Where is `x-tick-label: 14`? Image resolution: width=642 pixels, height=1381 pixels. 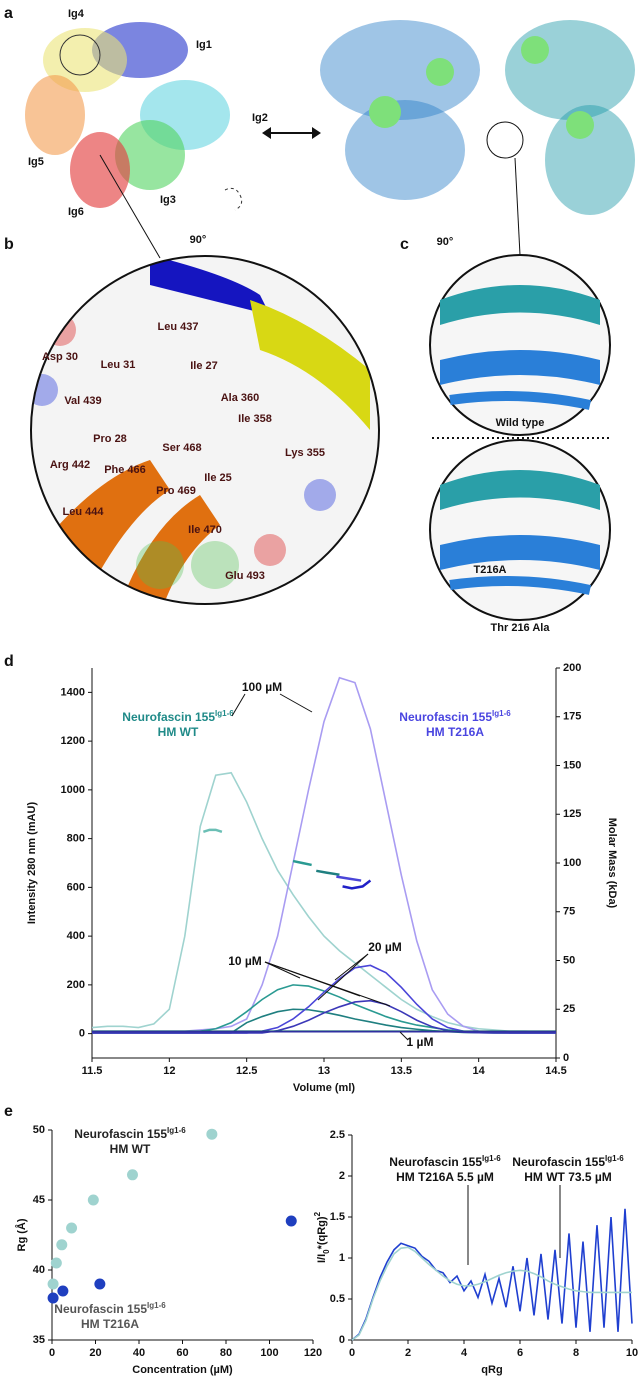
x-tick-label: 14 is located at coordinates (479, 1071).